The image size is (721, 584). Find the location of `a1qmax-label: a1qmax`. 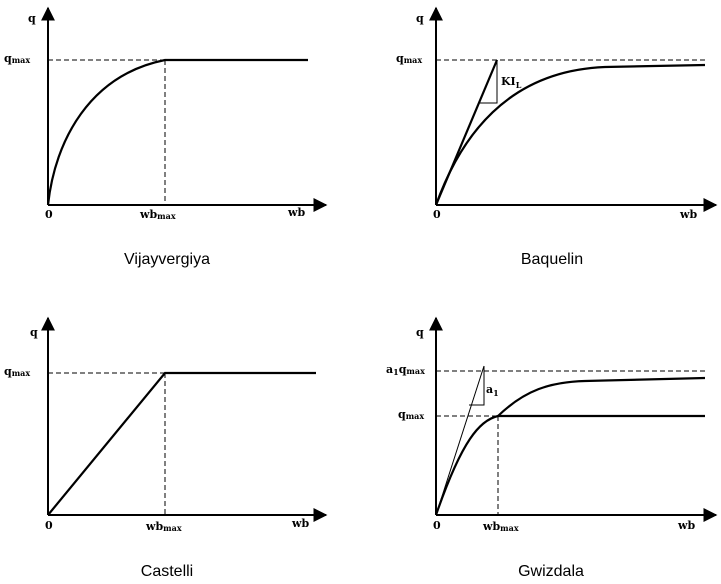

a1qmax-label: a1qmax is located at coordinates (405, 370).